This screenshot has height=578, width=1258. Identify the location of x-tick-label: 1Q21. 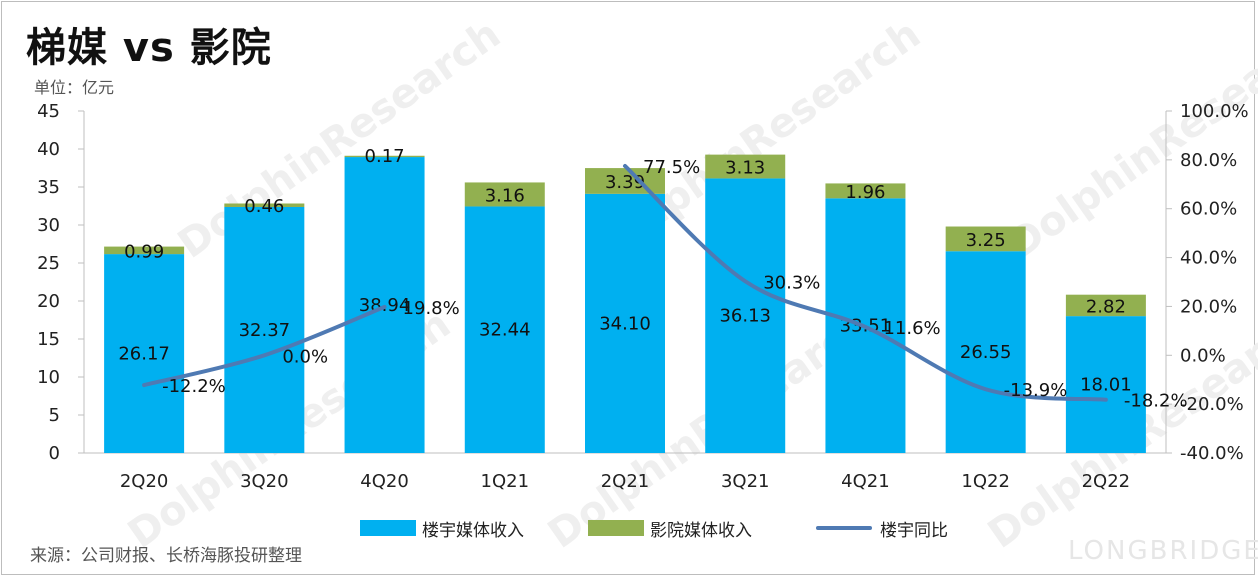
(505, 481).